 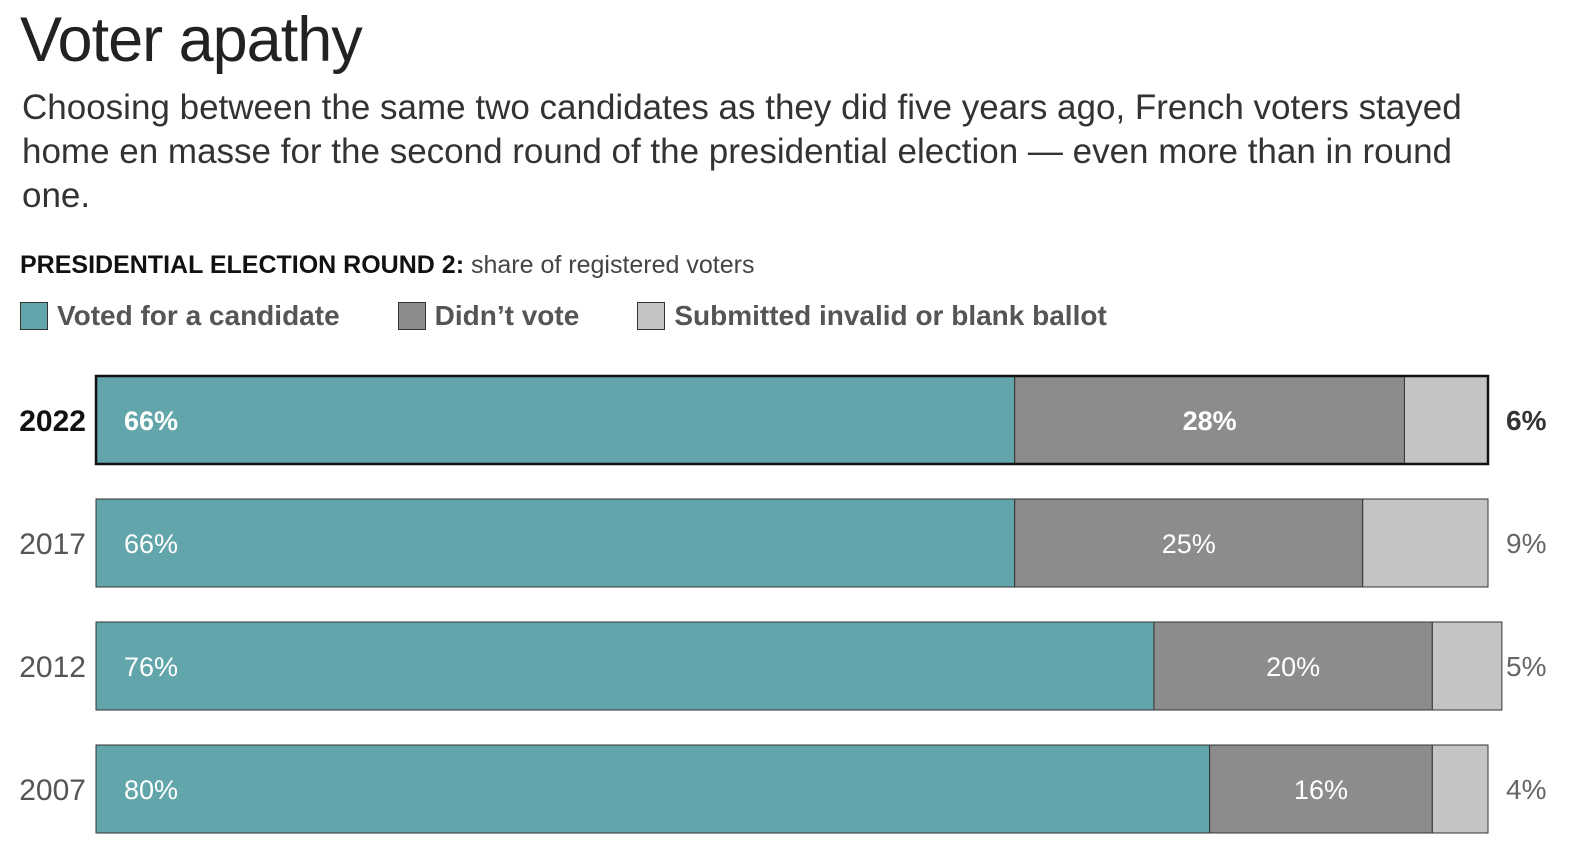 What do you see at coordinates (1526, 420) in the screenshot?
I see `value-label-invalid-2022: 6%` at bounding box center [1526, 420].